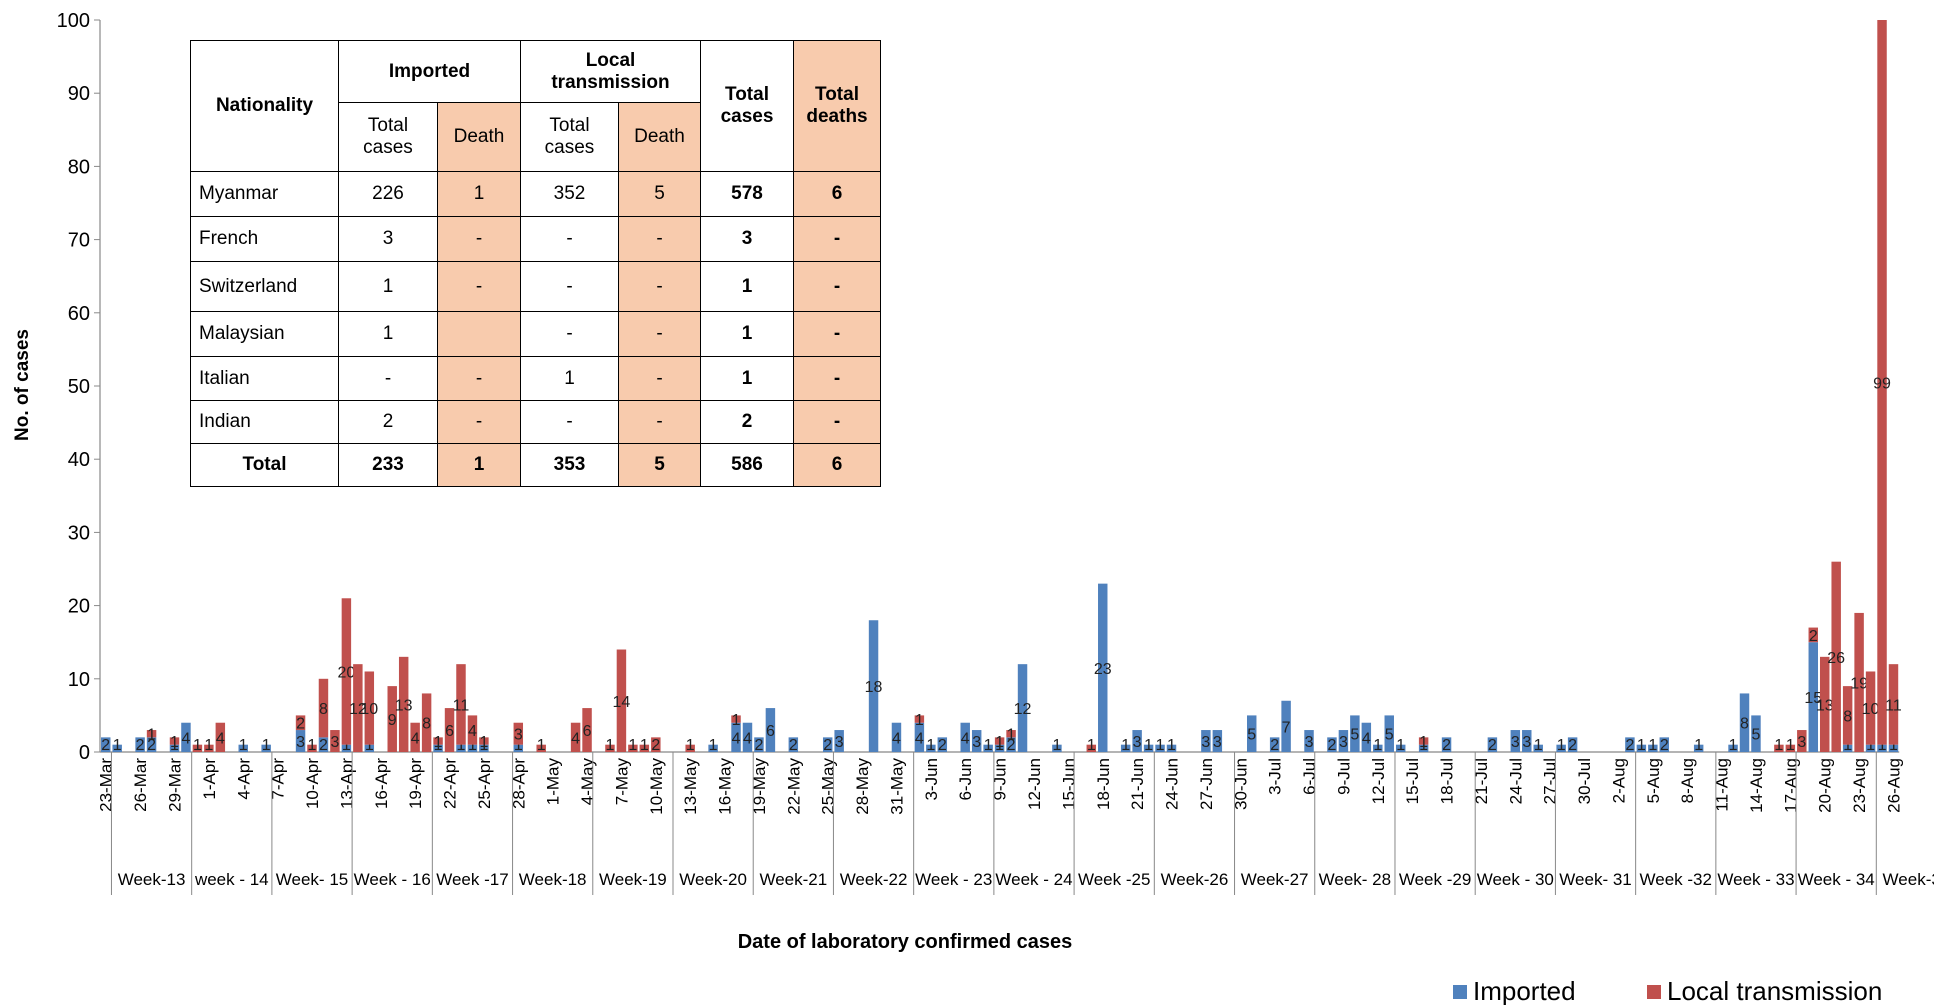  I want to click on data-label: 9, so click(392, 720).